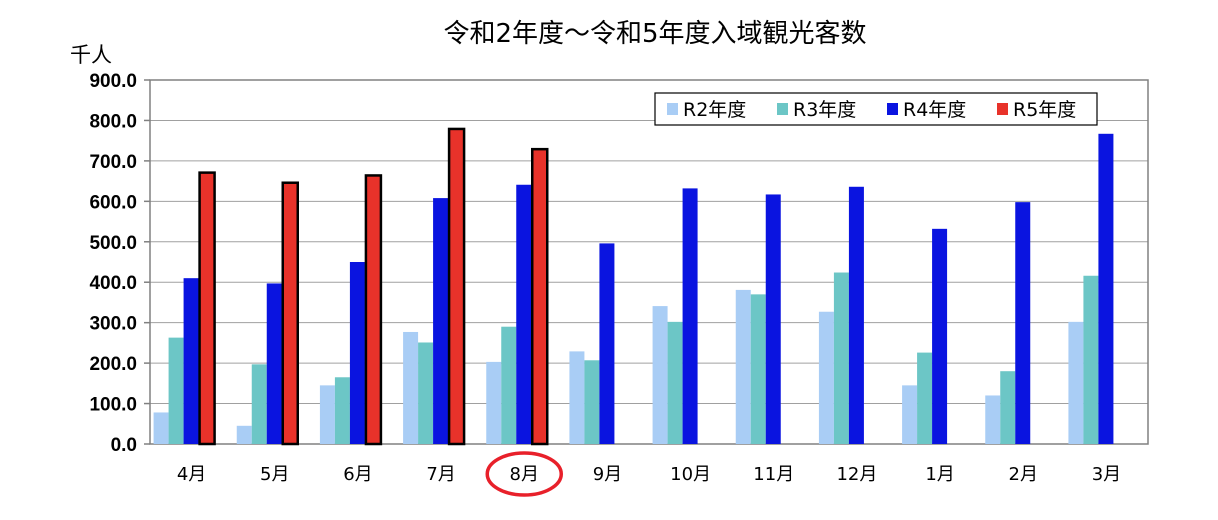  I want to click on y-tick-label: 500.0, so click(113, 243).